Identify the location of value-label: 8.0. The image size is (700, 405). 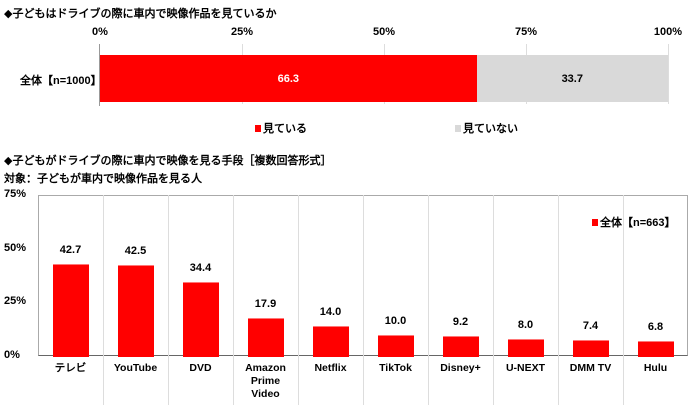
(525, 324).